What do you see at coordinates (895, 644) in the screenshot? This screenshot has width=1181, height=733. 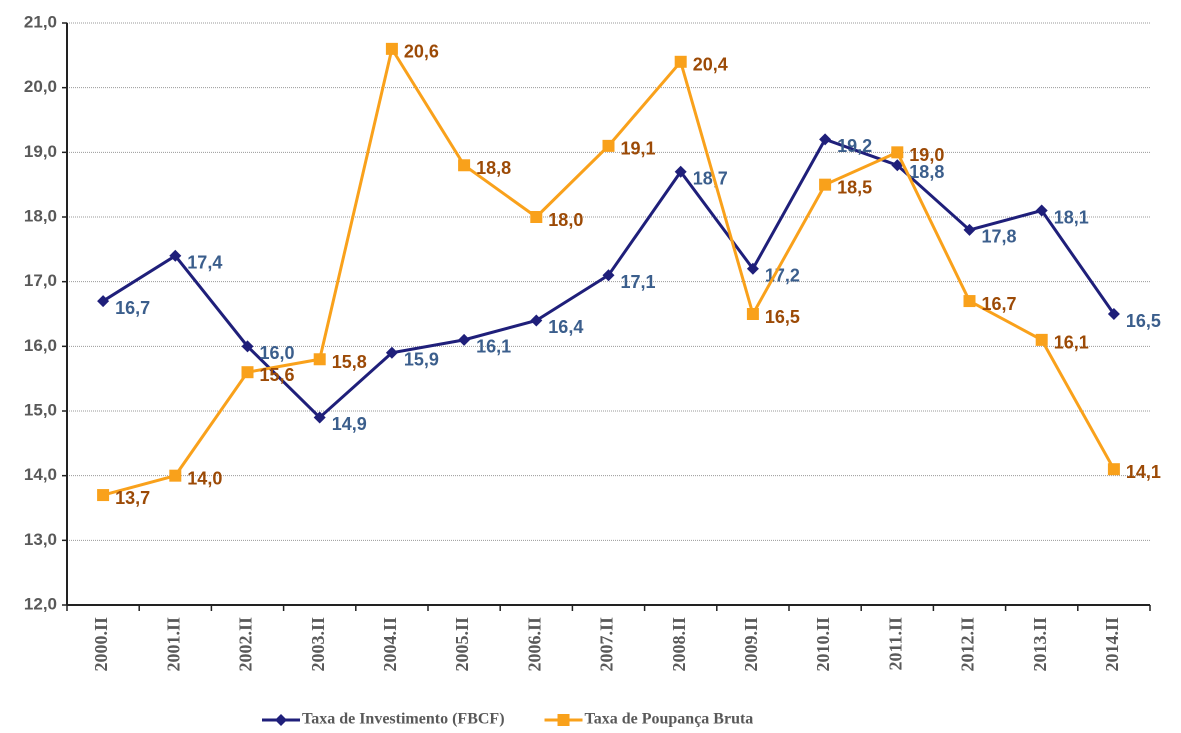 I see `x-tick-label: 2011.II` at bounding box center [895, 644].